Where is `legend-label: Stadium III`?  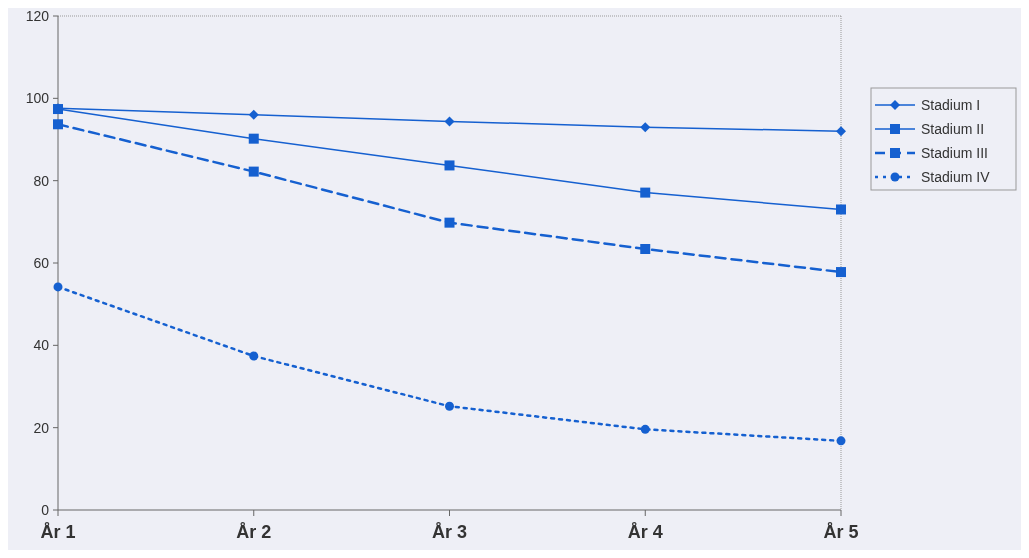 legend-label: Stadium III is located at coordinates (954, 152).